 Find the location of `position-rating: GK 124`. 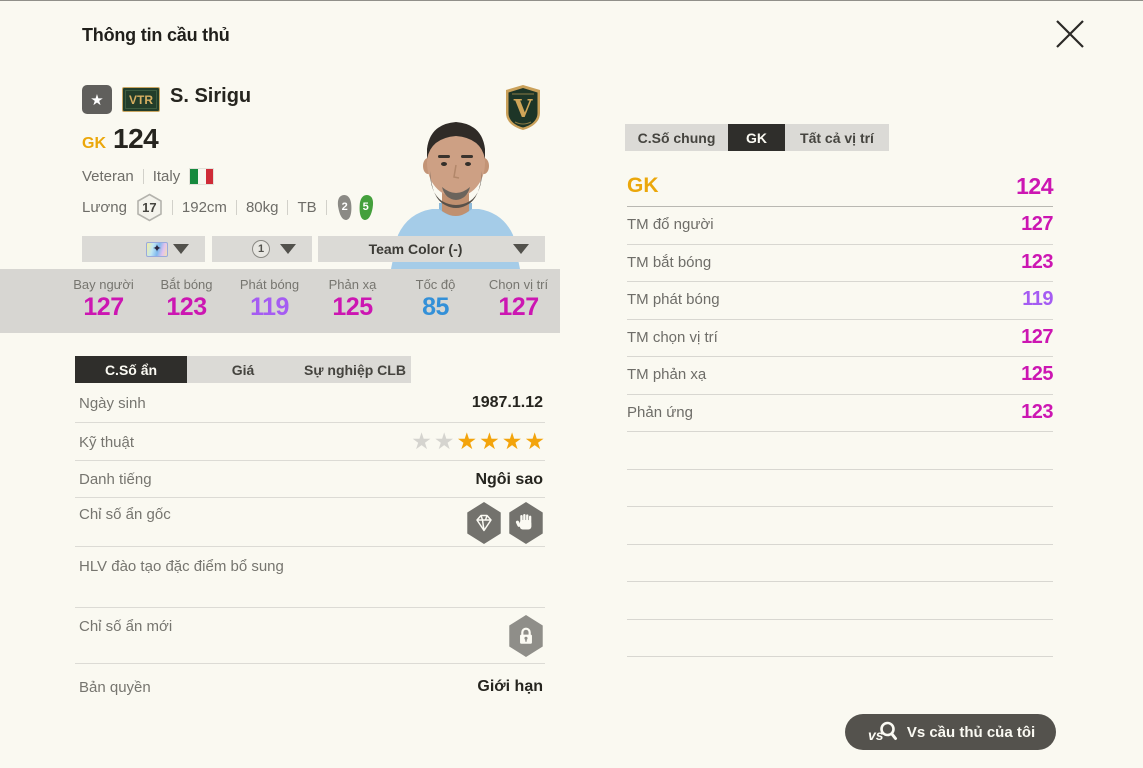

position-rating: GK 124 is located at coordinates (120, 139).